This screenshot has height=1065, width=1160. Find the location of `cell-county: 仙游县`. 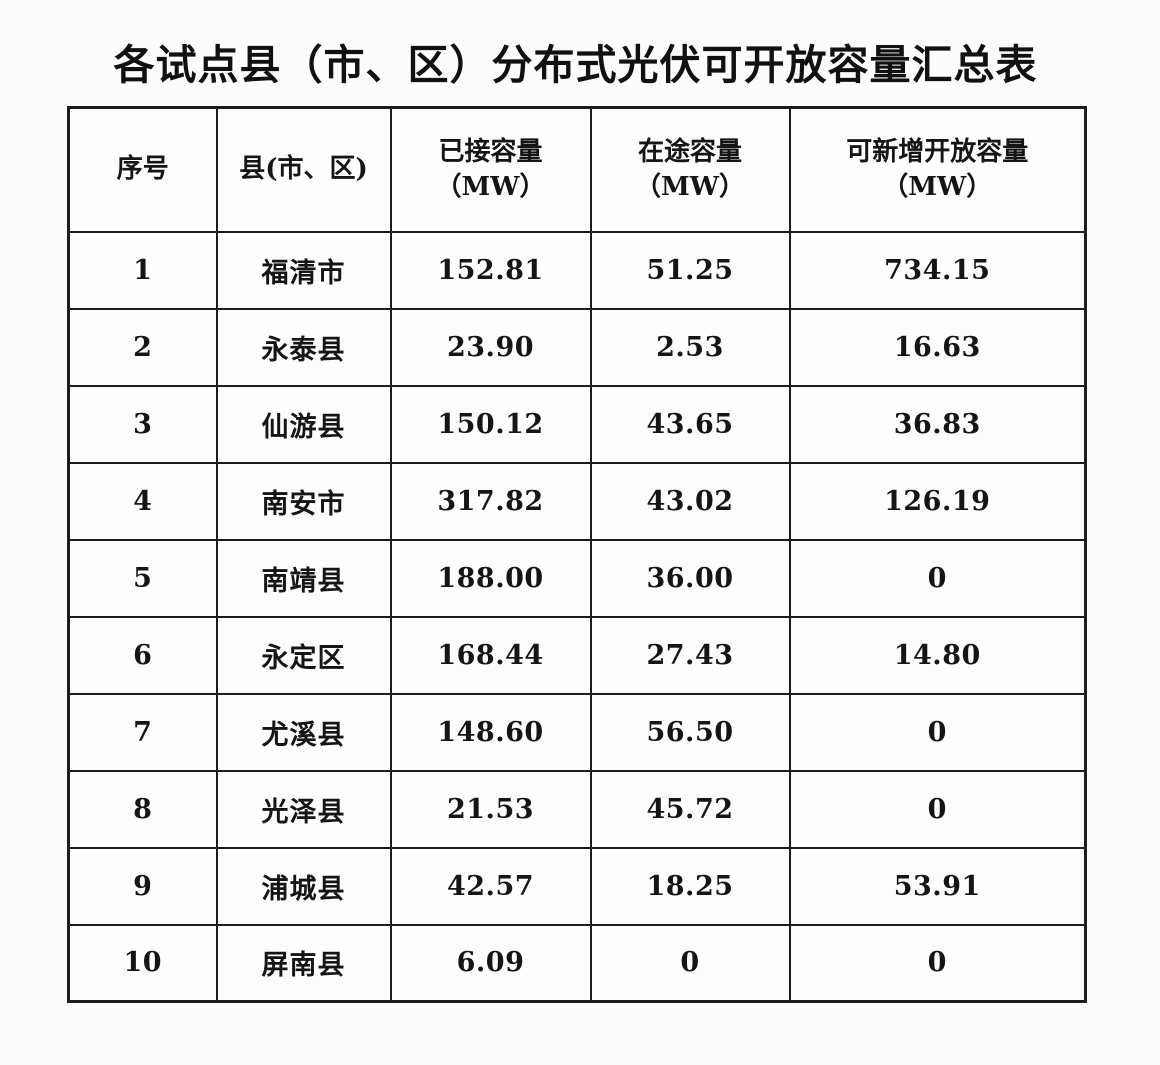

cell-county: 仙游县 is located at coordinates (303, 424).